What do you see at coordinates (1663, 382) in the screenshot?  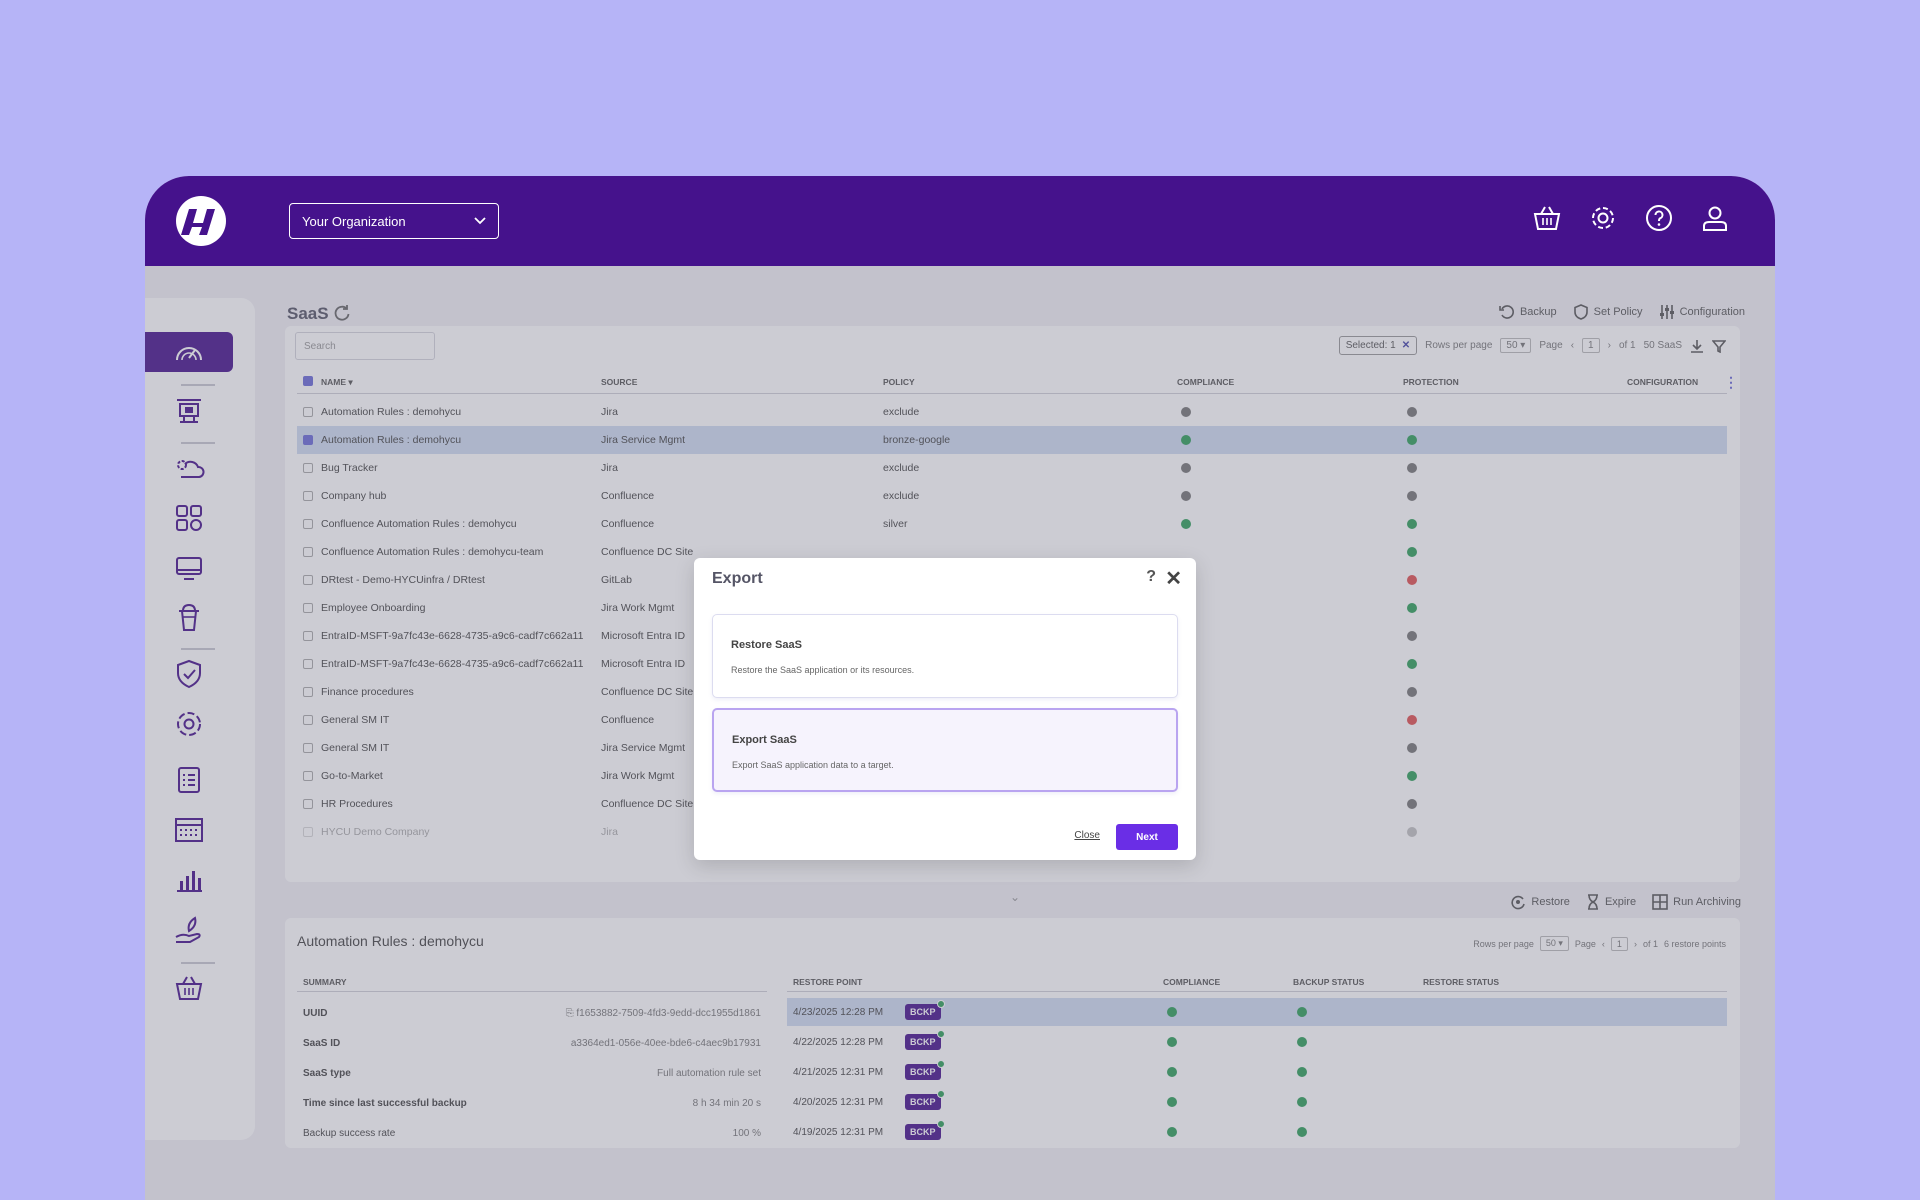 I see `column-header-configuration: CONFIGURATION` at bounding box center [1663, 382].